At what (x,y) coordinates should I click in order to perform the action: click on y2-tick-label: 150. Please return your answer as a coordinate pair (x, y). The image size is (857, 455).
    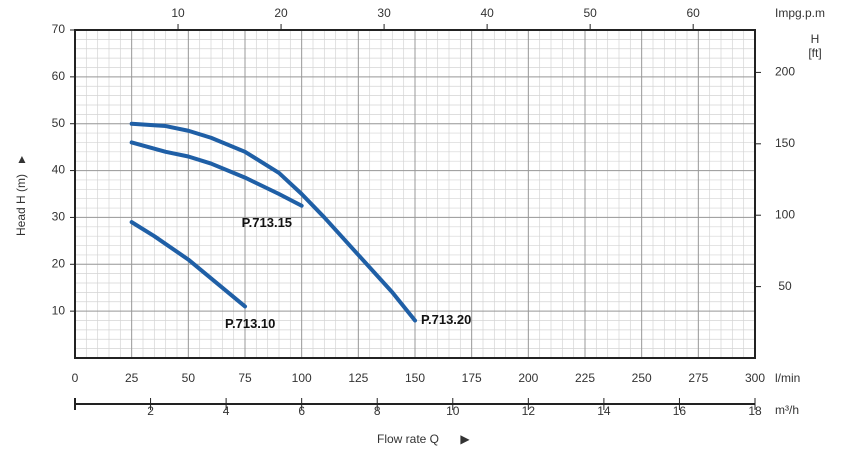
    Looking at the image, I should click on (785, 143).